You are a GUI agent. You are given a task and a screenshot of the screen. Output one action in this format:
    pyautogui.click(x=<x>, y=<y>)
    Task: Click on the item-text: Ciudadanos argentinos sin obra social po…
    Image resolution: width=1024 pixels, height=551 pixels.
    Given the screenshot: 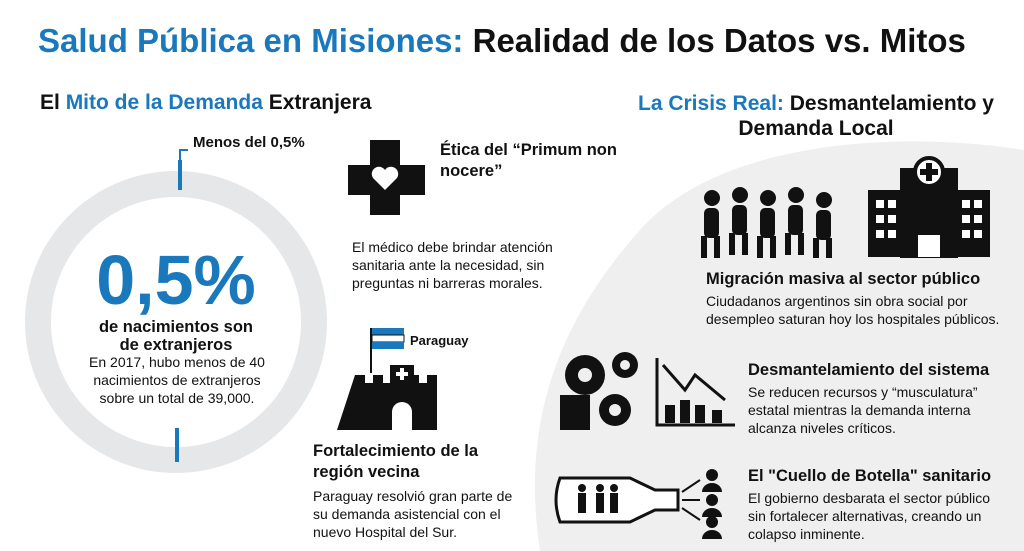 What is the action you would take?
    pyautogui.click(x=853, y=310)
    